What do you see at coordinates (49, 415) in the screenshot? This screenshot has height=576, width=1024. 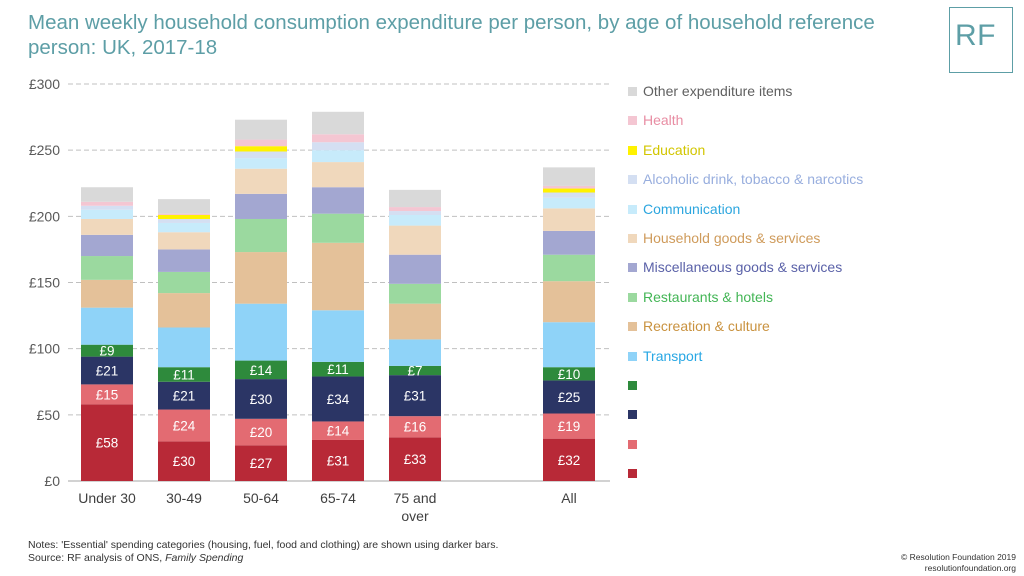 I see `y-tick-label: £50` at bounding box center [49, 415].